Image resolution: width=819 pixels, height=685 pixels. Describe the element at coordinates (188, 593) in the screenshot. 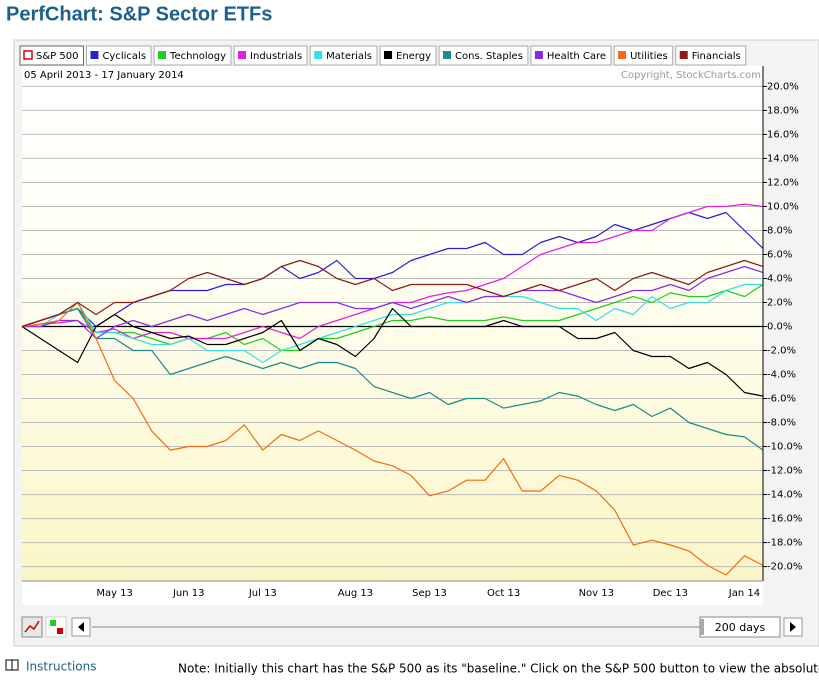

I see `x-tick-label: Jun 13` at that location.